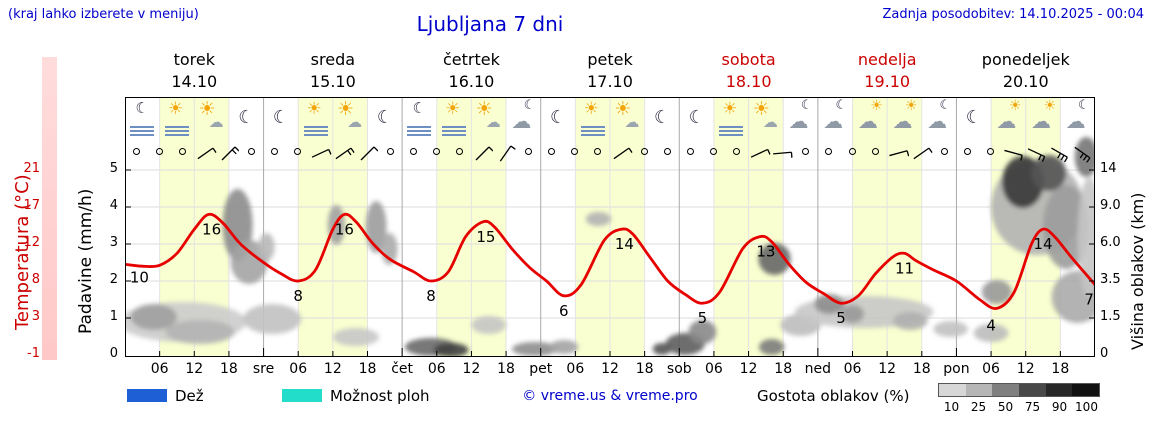 The width and height of the screenshot is (1152, 443). What do you see at coordinates (113, 353) in the screenshot?
I see `precip-ticks-value: 0` at bounding box center [113, 353].